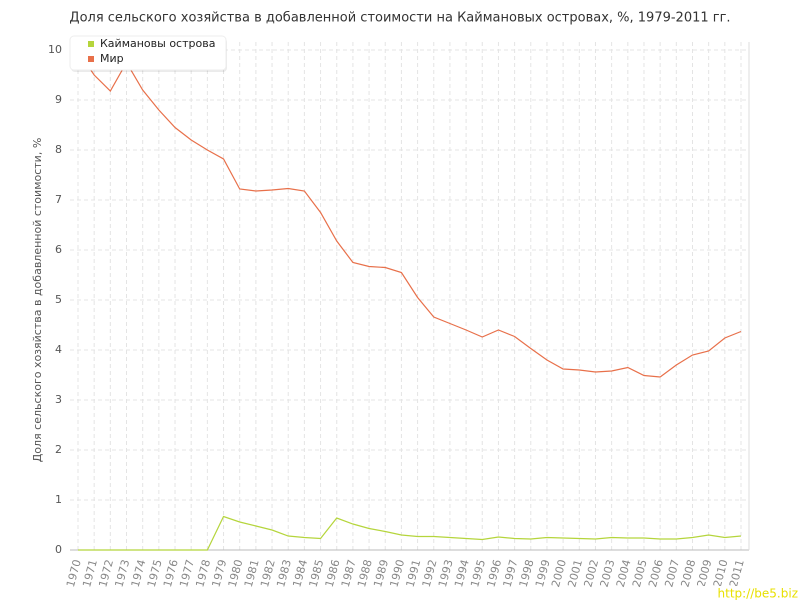  What do you see at coordinates (58, 249) in the screenshot?
I see `y-tick-label: 6` at bounding box center [58, 249].